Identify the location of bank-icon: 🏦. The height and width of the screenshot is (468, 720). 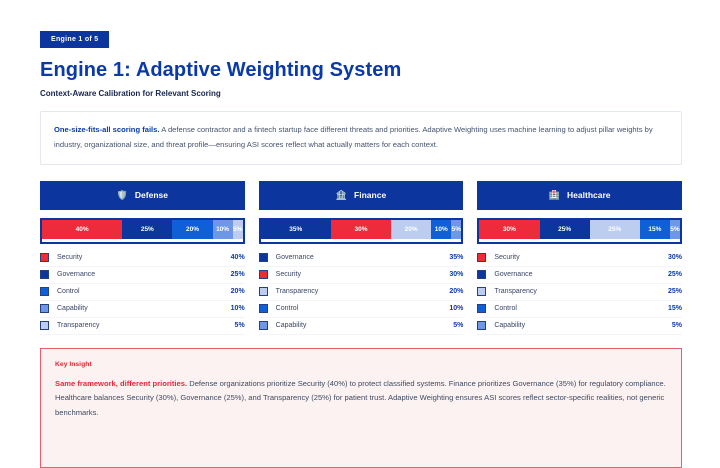
(341, 194).